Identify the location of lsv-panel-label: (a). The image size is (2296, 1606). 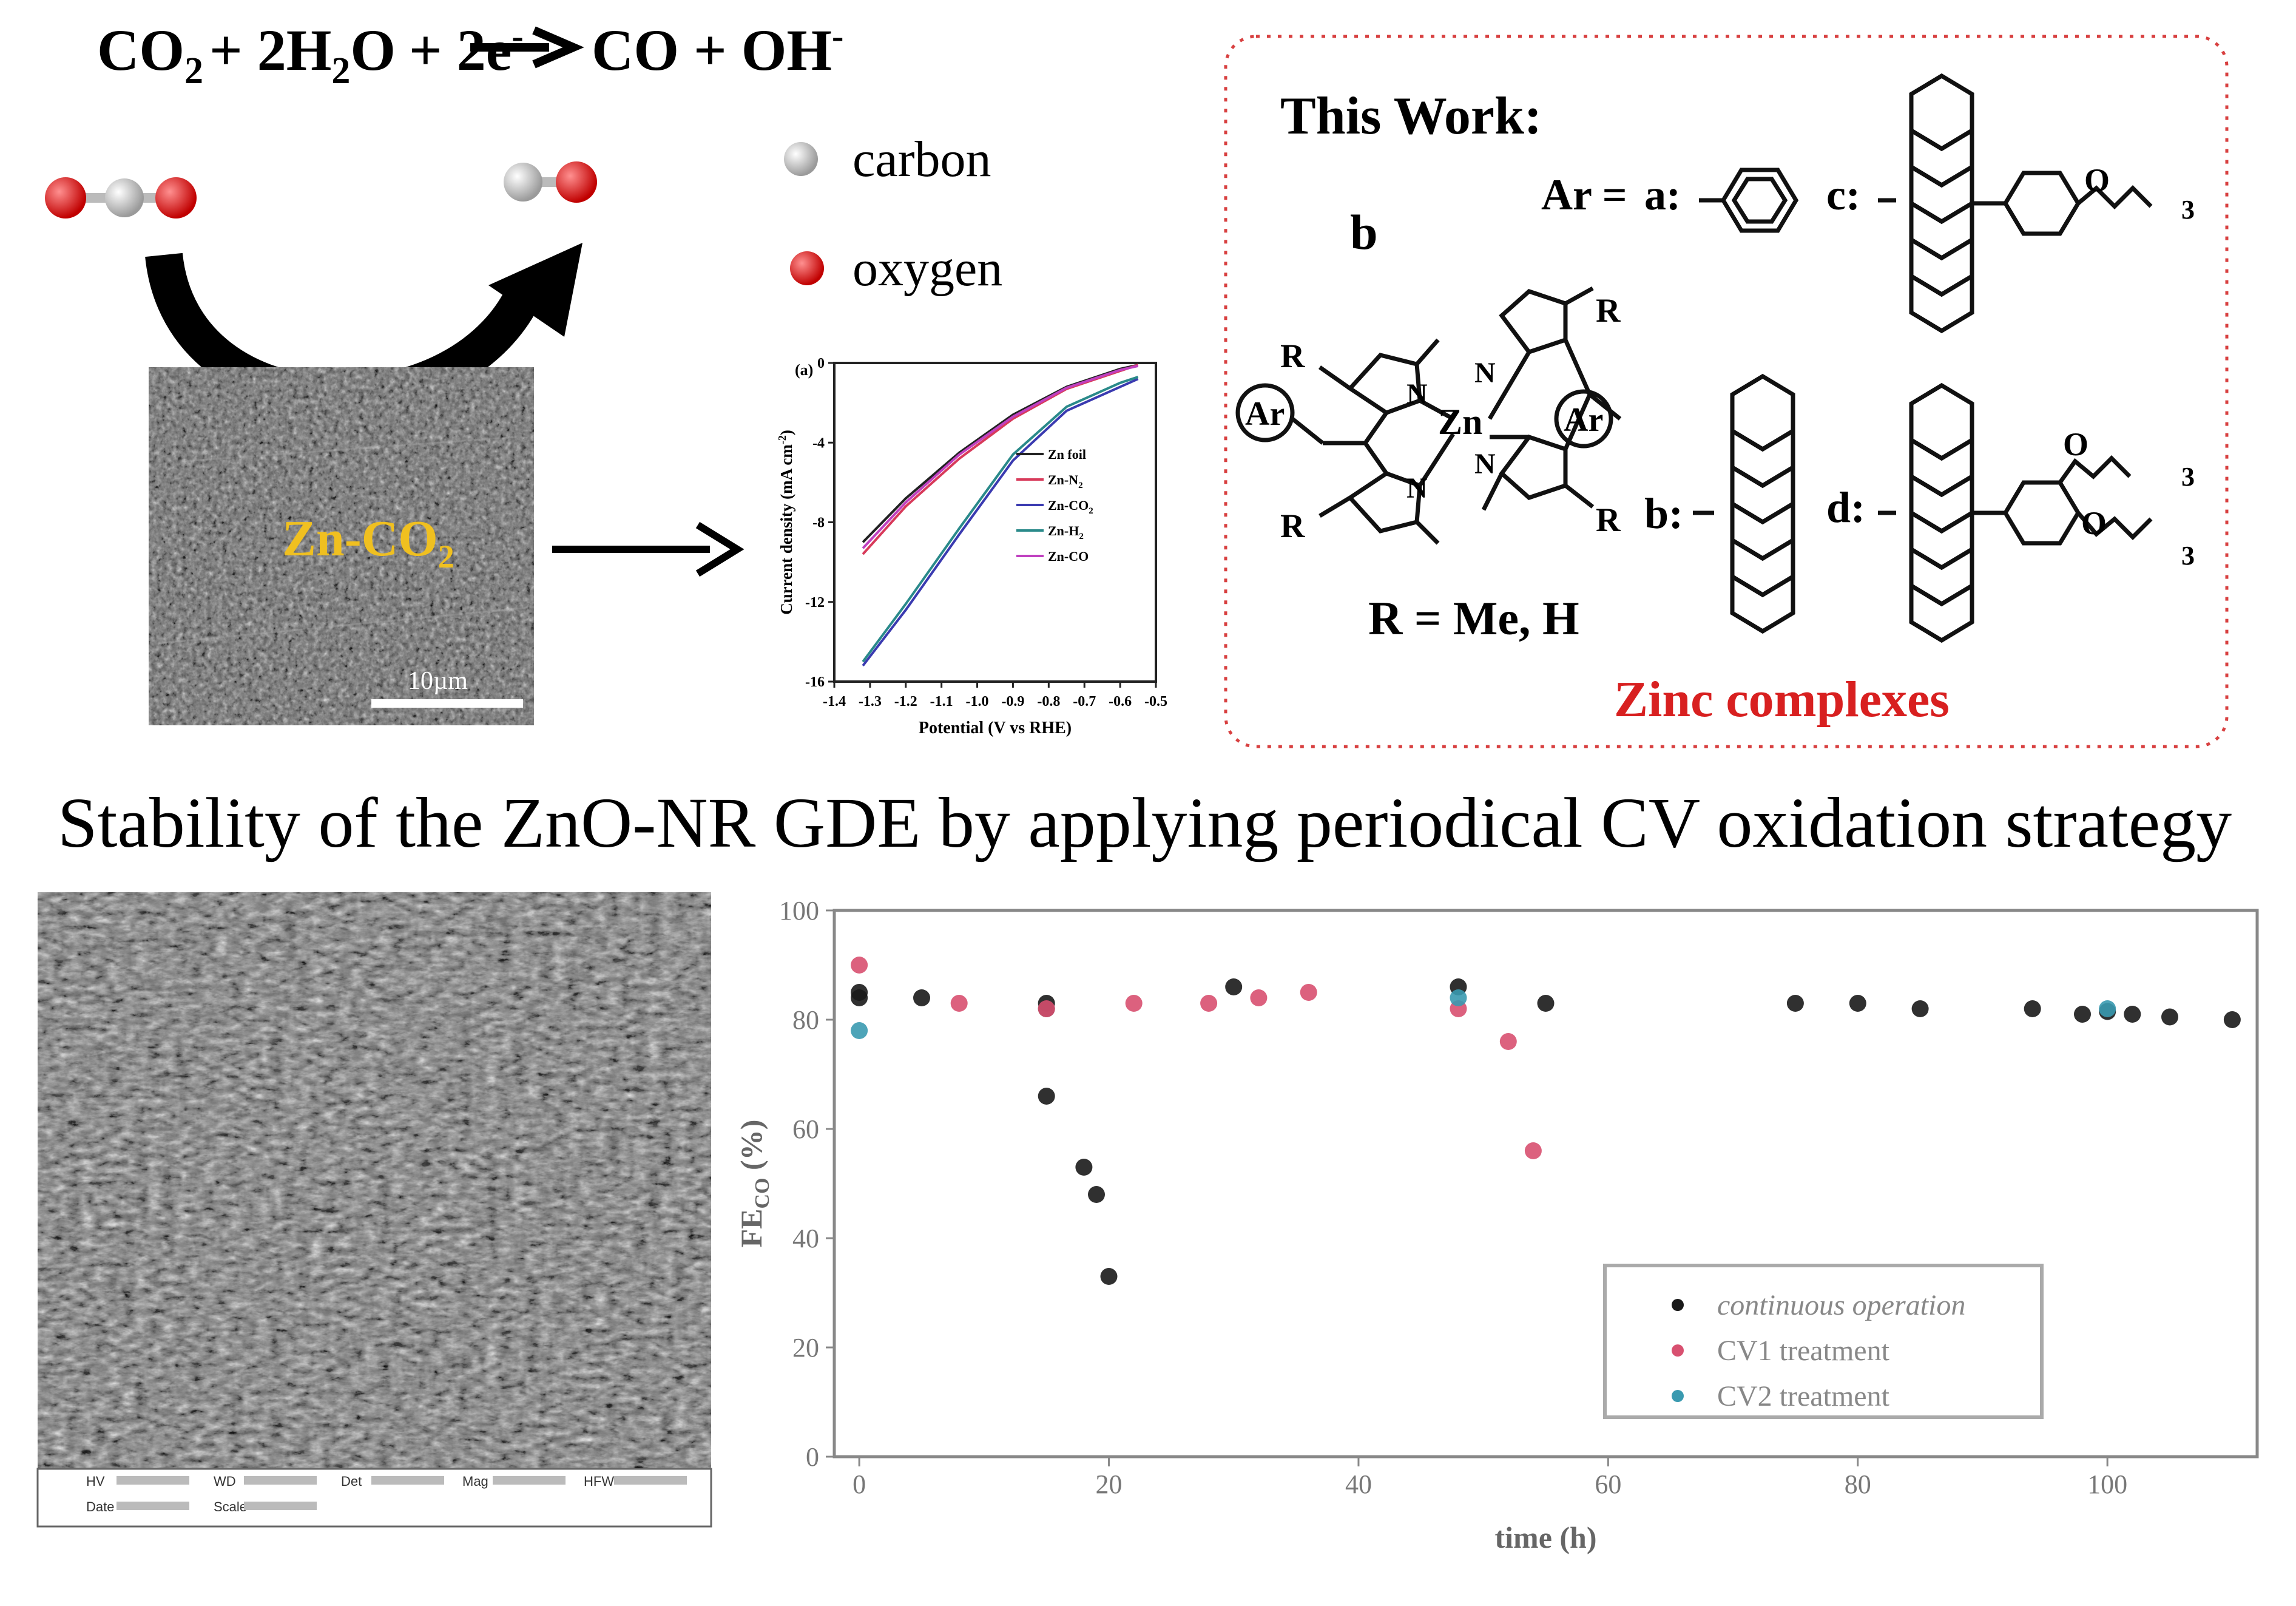
(804, 370).